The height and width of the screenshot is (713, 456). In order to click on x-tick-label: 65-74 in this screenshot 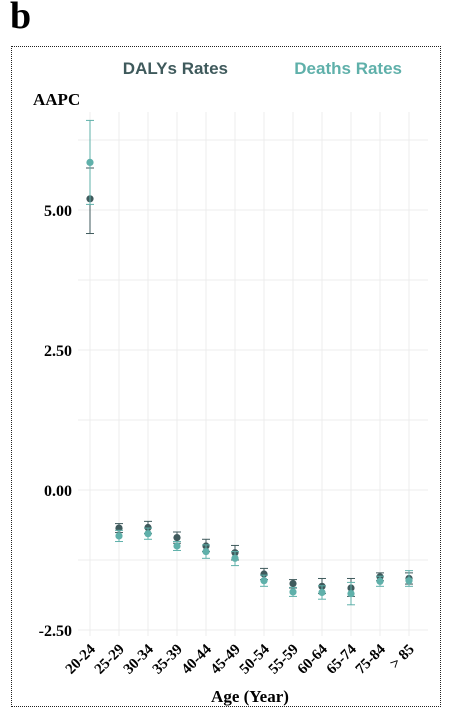, I will do `click(342, 659)`.